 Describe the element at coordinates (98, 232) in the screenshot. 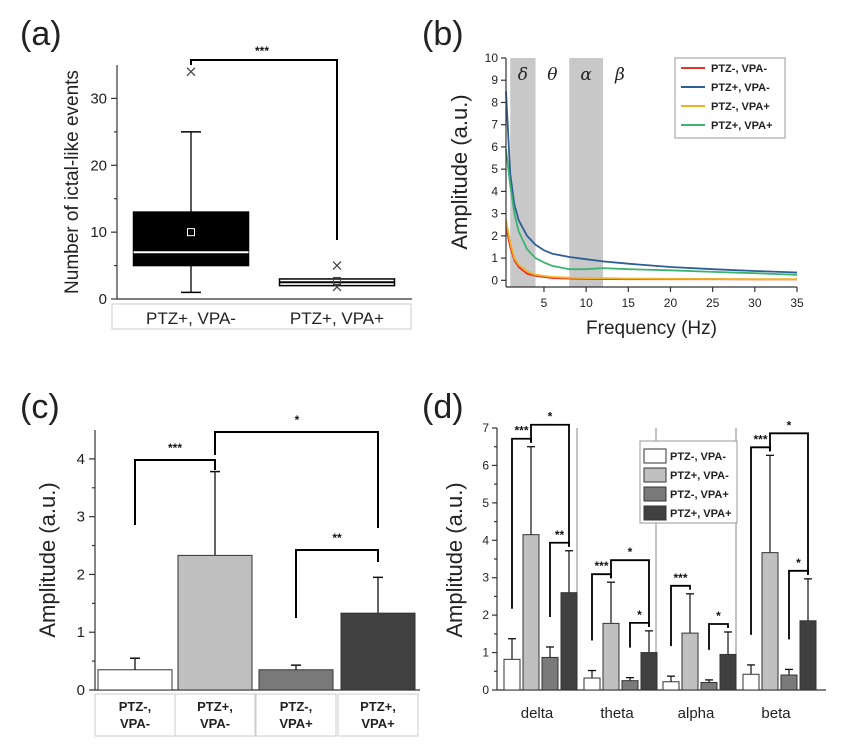

I see `y-tick-label: 10` at that location.